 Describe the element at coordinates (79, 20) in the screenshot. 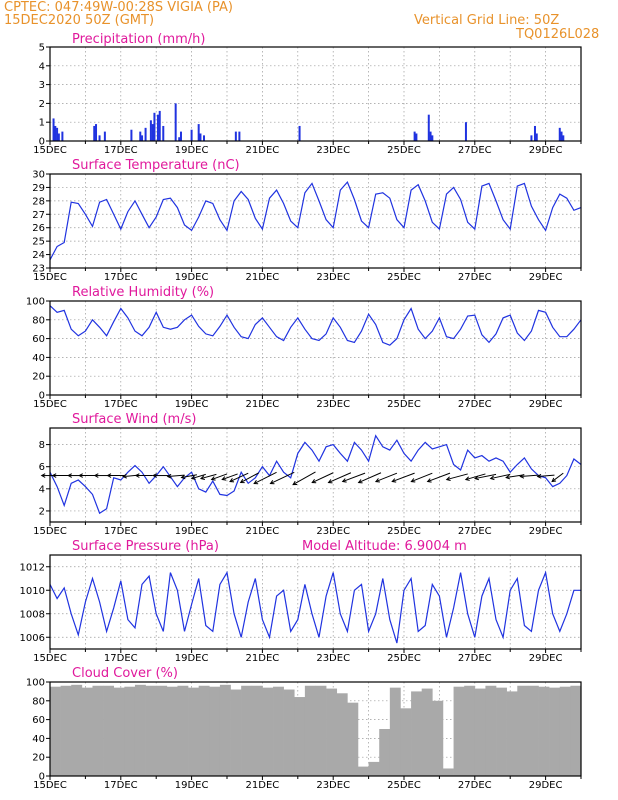

I see `header-date: 15DEC2020 50Z (GMT)` at that location.